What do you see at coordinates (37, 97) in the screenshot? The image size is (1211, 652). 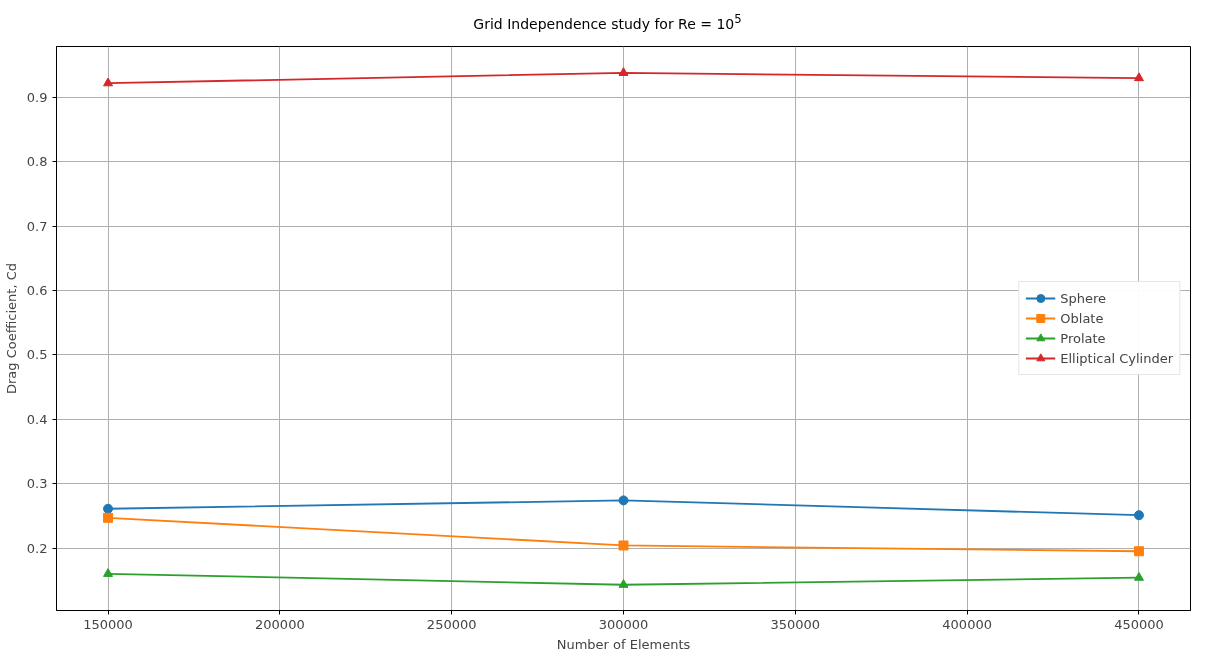 I see `y-tick-label: 0.9` at bounding box center [37, 97].